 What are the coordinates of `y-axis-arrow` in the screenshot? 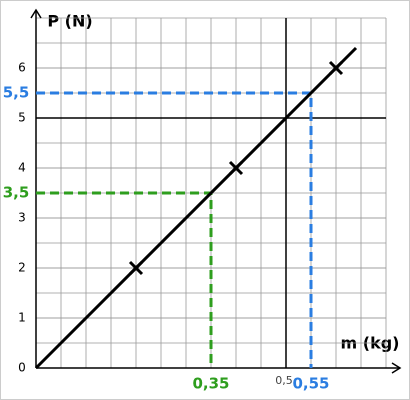 It's located at (36, 13).